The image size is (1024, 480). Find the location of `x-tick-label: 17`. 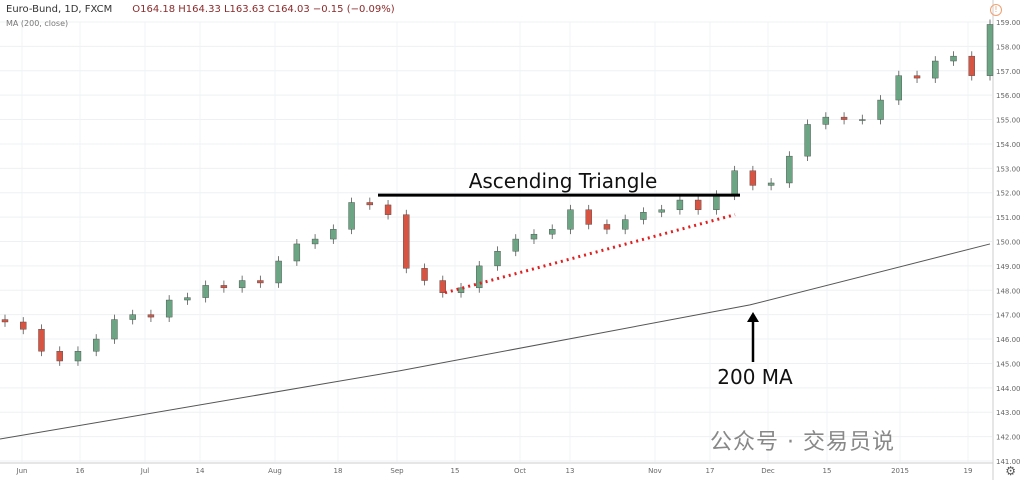

x-tick-label: 17 is located at coordinates (710, 471).